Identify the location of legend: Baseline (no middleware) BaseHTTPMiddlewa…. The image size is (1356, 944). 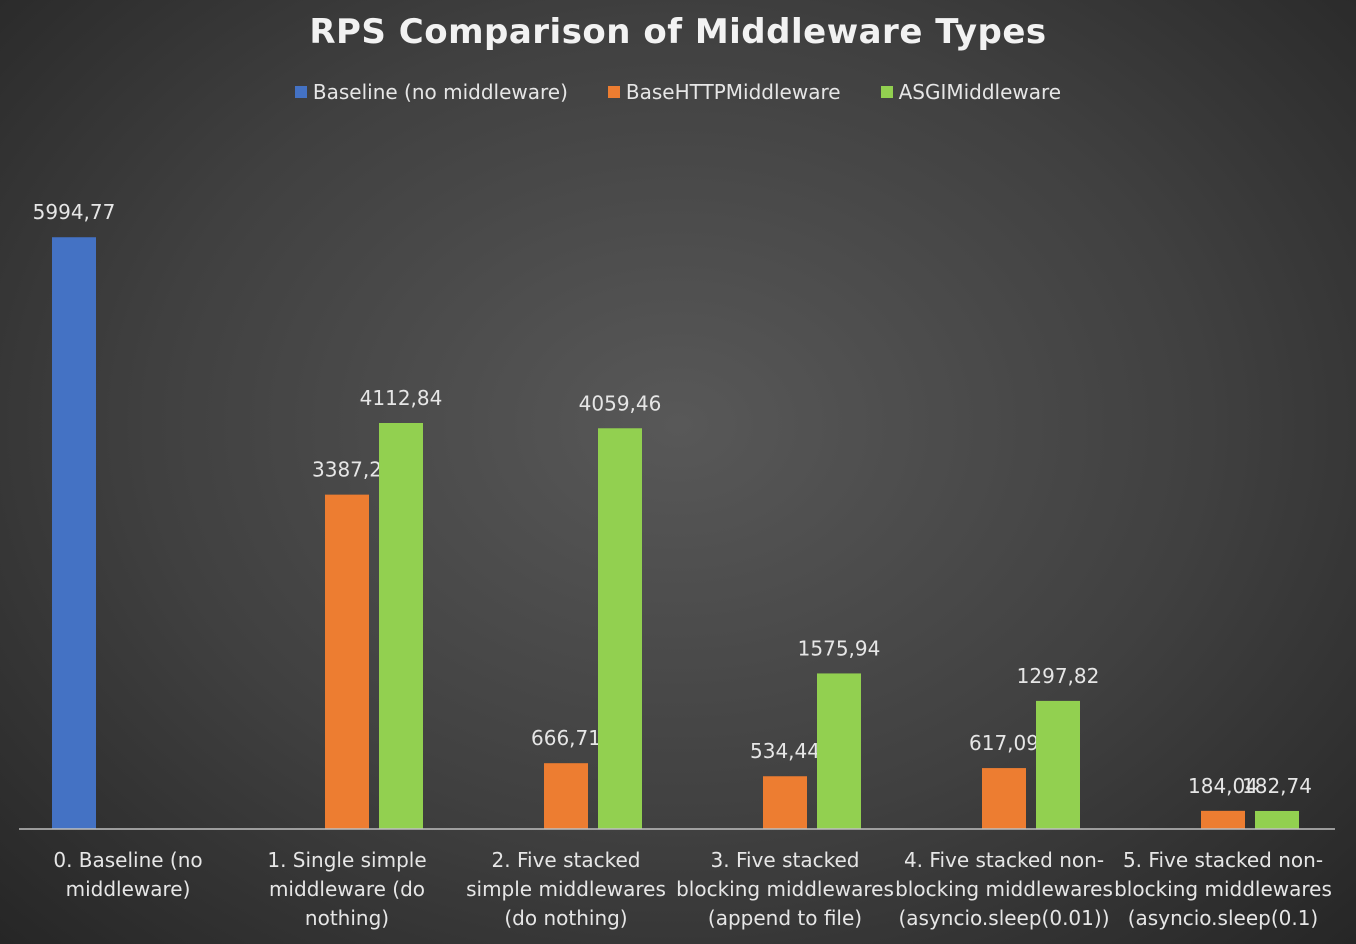
(678, 92).